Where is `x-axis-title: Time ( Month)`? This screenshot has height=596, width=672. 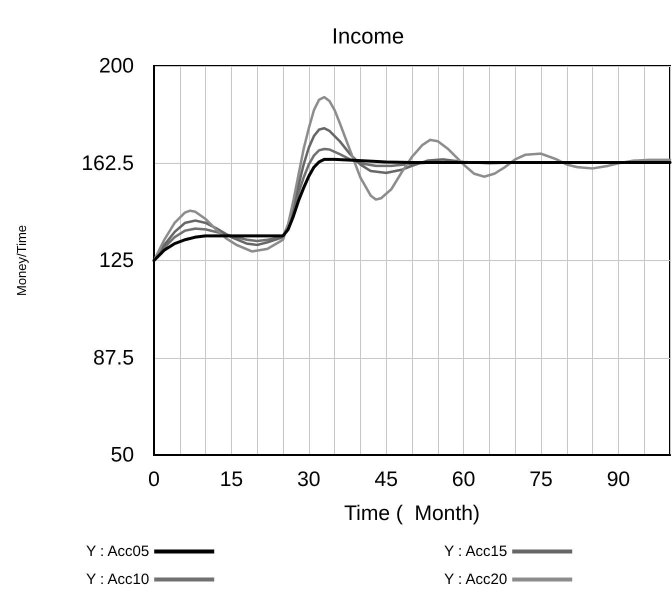
x-axis-title: Time ( Month) is located at coordinates (412, 513).